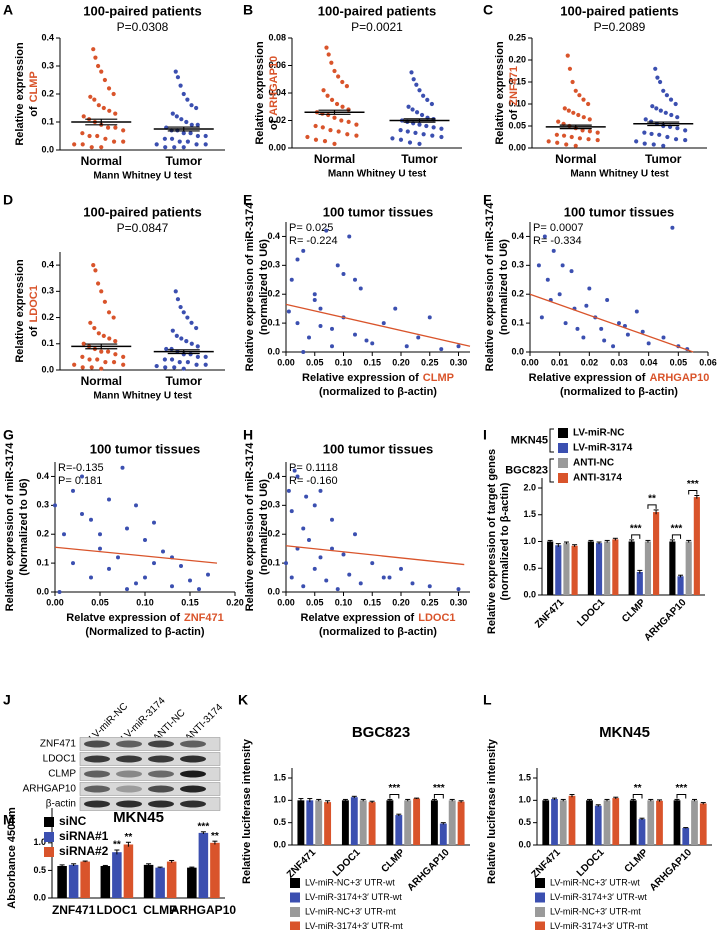 This screenshot has height=930, width=718. I want to click on row-label: β-actin, so click(61, 804).